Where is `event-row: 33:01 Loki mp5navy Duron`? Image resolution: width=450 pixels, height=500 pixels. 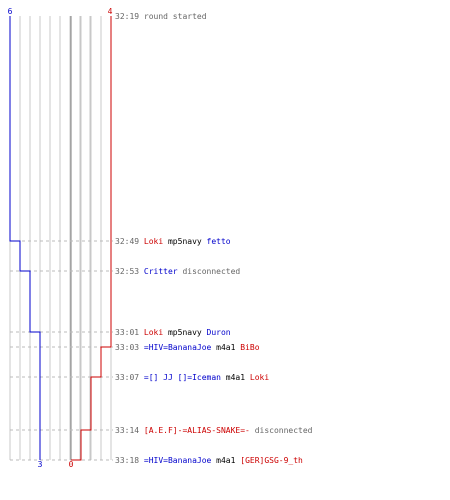
event-row: 33:01 Loki mp5navy Duron is located at coordinates (173, 332).